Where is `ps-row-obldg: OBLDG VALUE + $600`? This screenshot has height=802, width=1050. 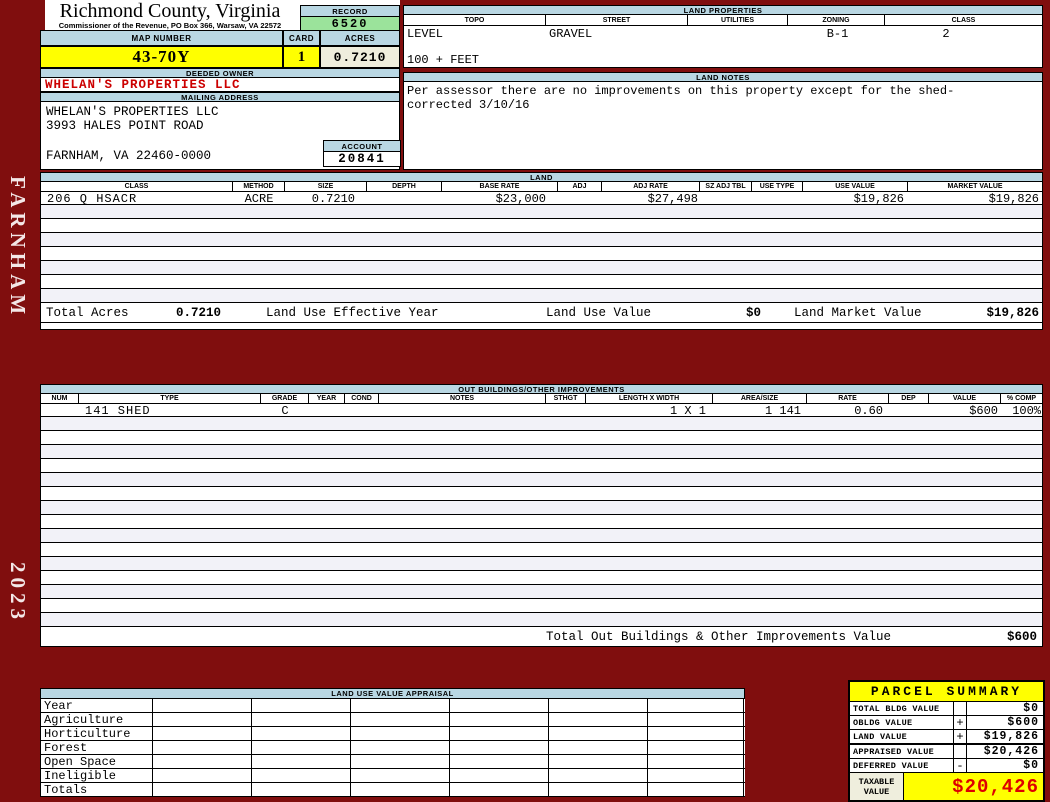 ps-row-obldg: OBLDG VALUE + $600 is located at coordinates (946, 723).